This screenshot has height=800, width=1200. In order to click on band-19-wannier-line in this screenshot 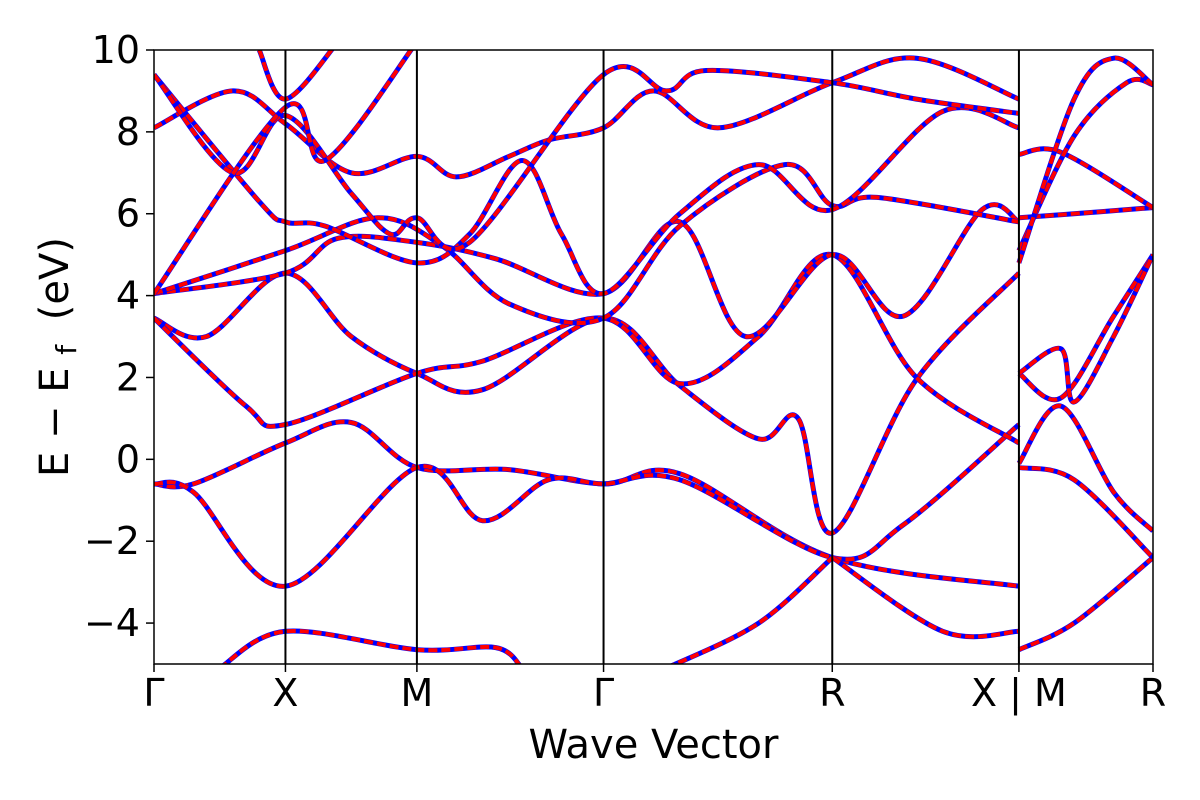, I will do `click(1085, 329)`.